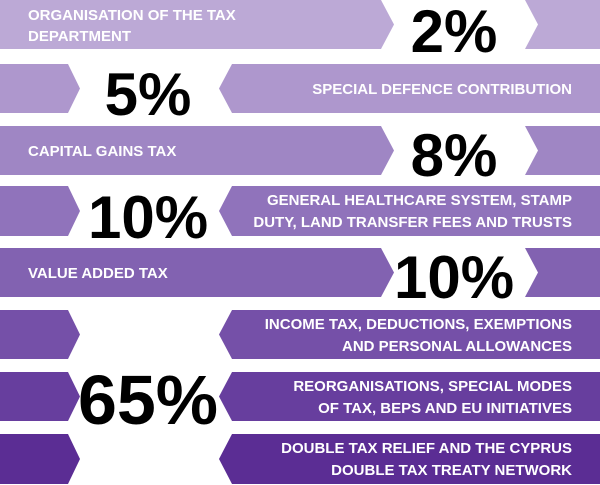 The width and height of the screenshot is (600, 485). Describe the element at coordinates (98, 273) in the screenshot. I see `row-label: VALUE ADDED TAX` at that location.